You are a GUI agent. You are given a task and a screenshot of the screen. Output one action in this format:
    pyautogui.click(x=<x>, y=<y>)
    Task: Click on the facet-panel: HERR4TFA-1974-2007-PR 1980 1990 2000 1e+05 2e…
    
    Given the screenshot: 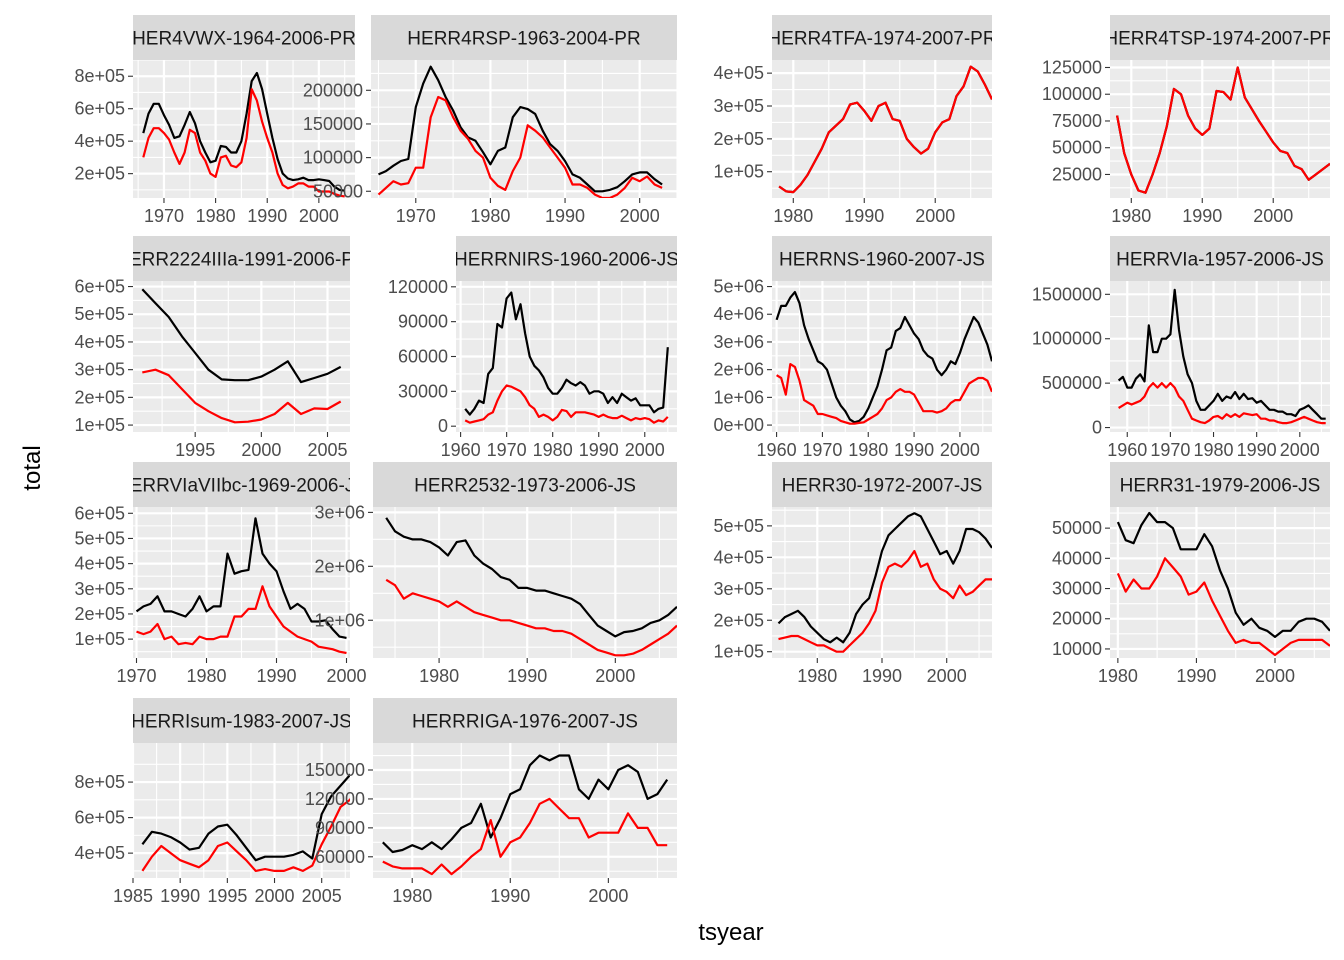 What is the action you would take?
    pyautogui.click(x=854, y=120)
    